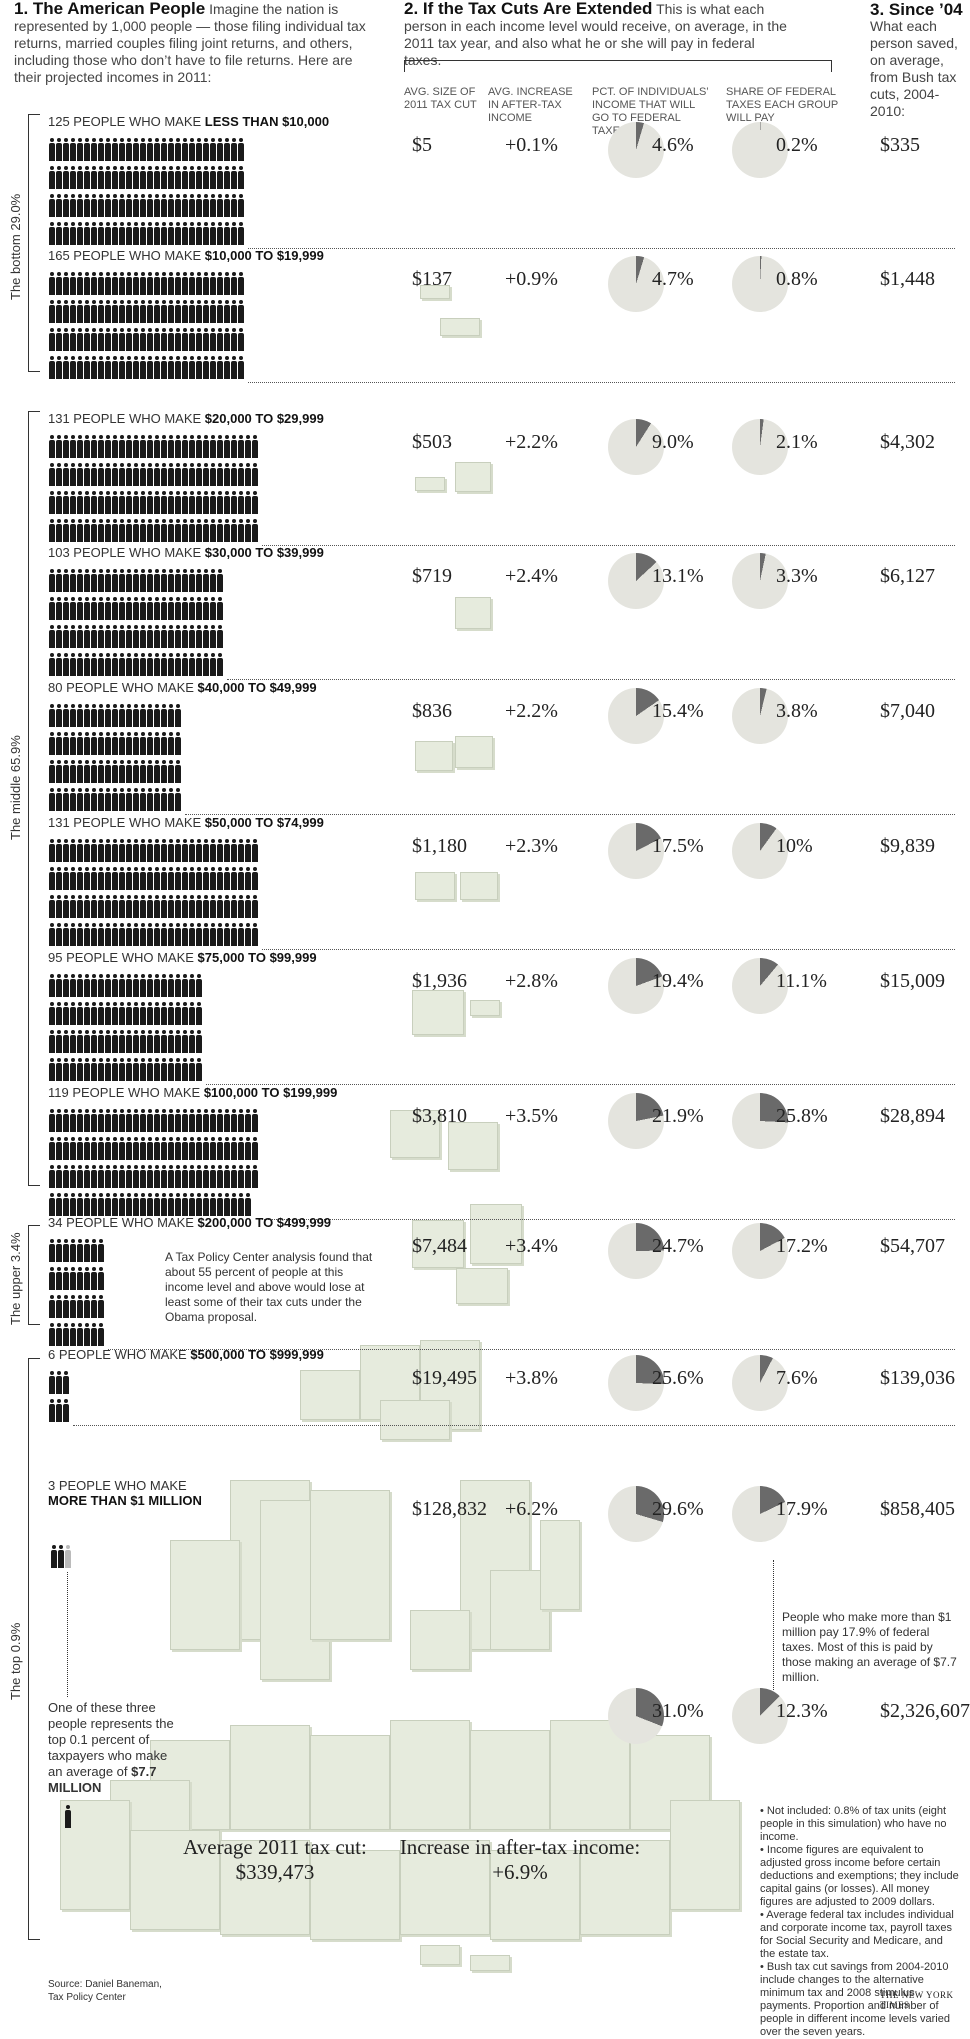 The image size is (970, 2039). Describe the element at coordinates (15, 787) in the screenshot. I see `group-label-middle: The middle 65.9%` at that location.